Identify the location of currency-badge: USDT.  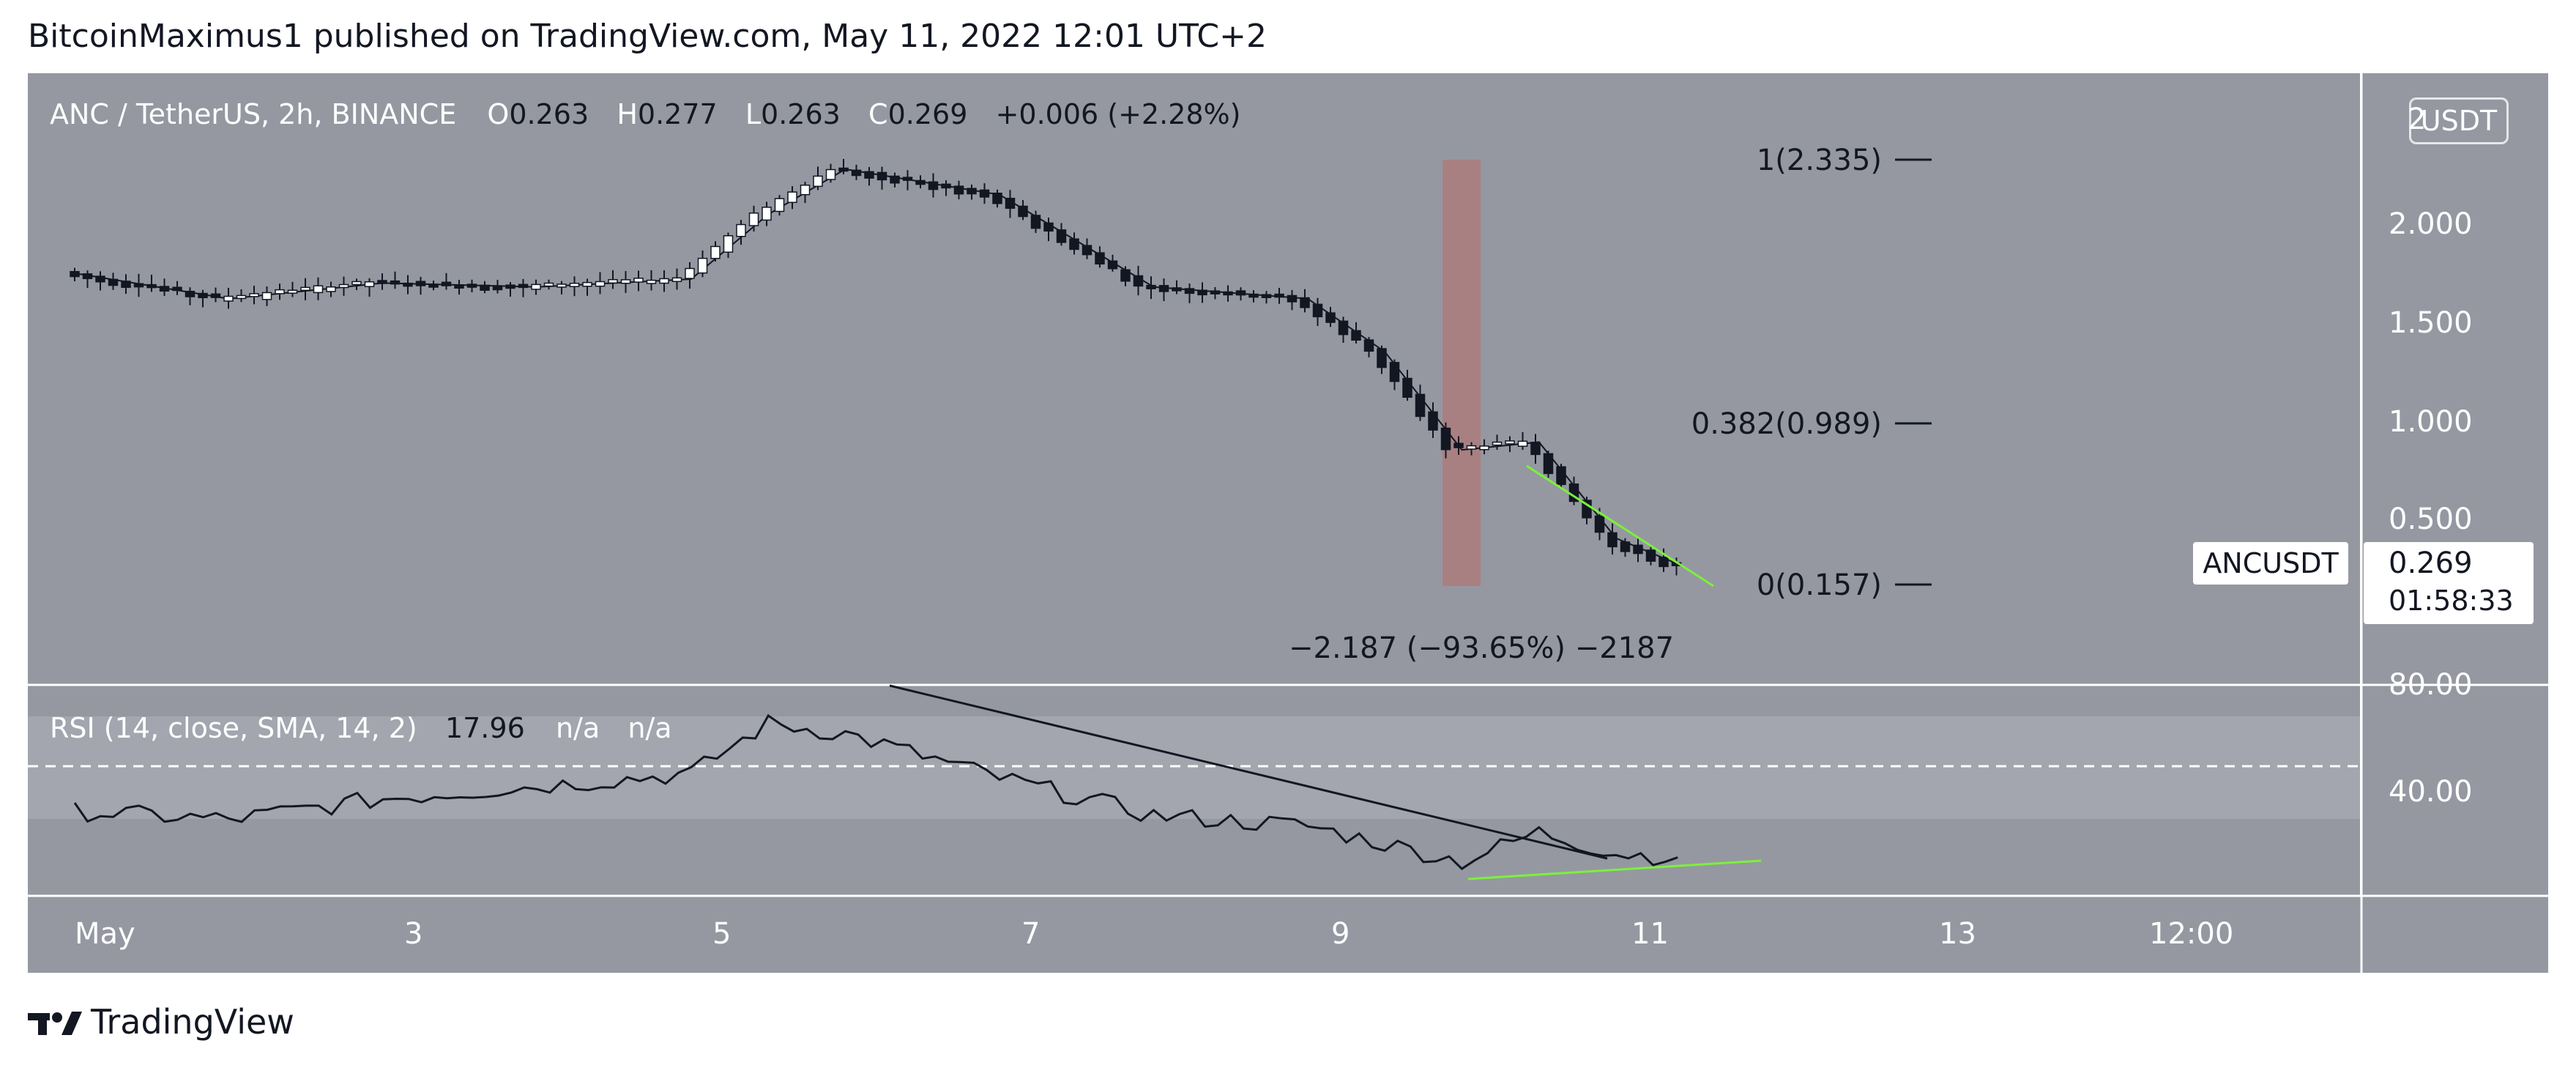
(2459, 120).